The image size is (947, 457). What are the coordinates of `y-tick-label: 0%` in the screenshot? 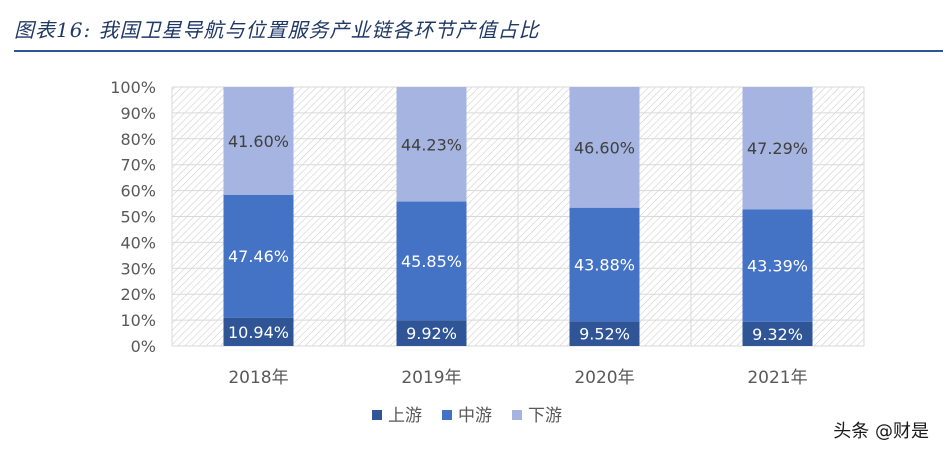 It's located at (143, 346).